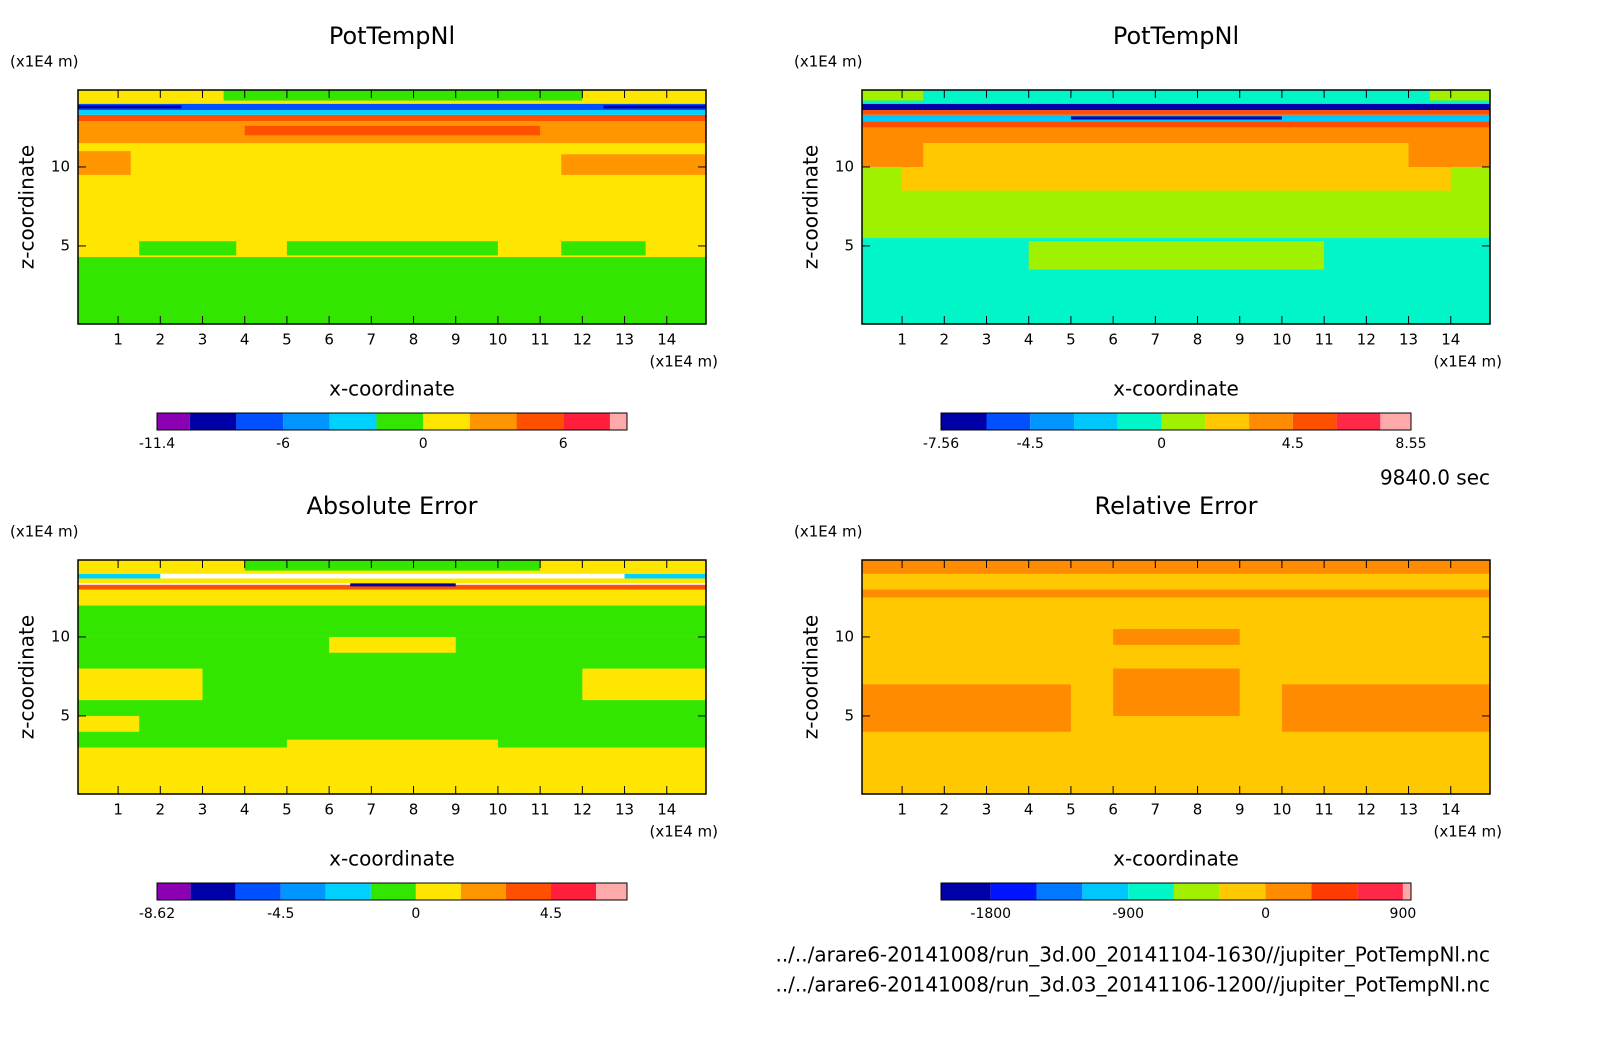 This screenshot has width=1604, height=1054. I want to click on x-tick-label: 2, so click(945, 810).